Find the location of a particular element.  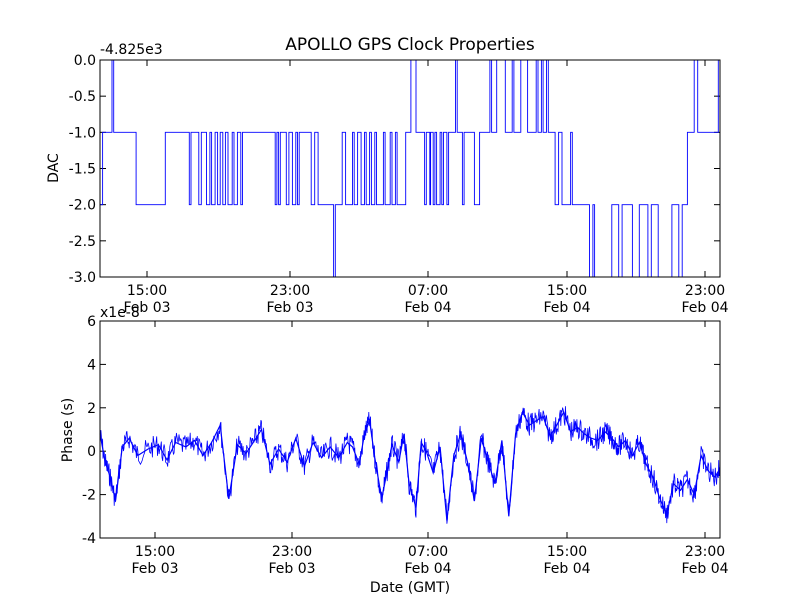

phase-offset-label: x1e-8 is located at coordinates (120, 313).